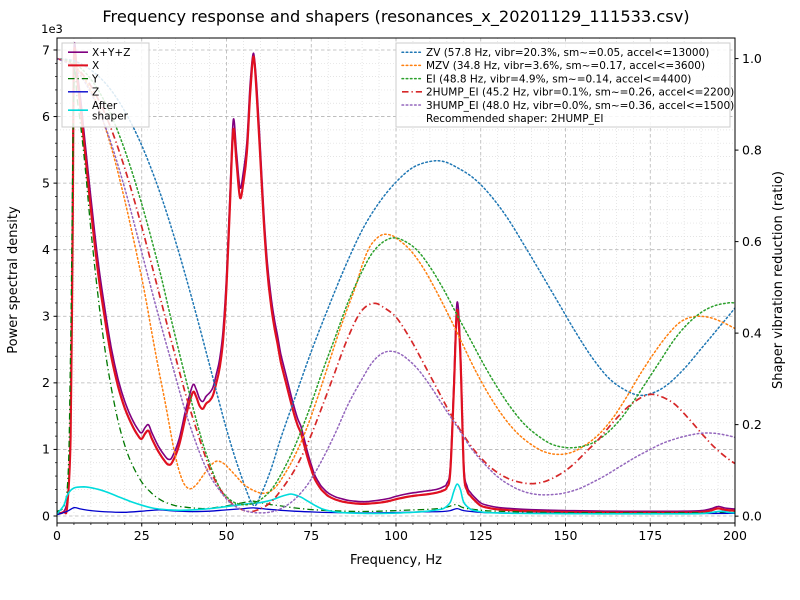  I want to click on x-tick-label: 175, so click(650, 535).